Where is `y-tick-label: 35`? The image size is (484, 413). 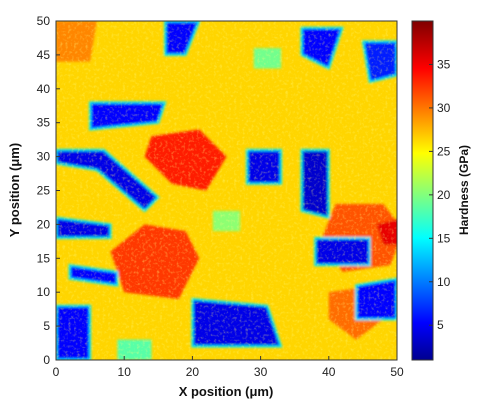
y-tick-label: 35 is located at coordinates (44, 123).